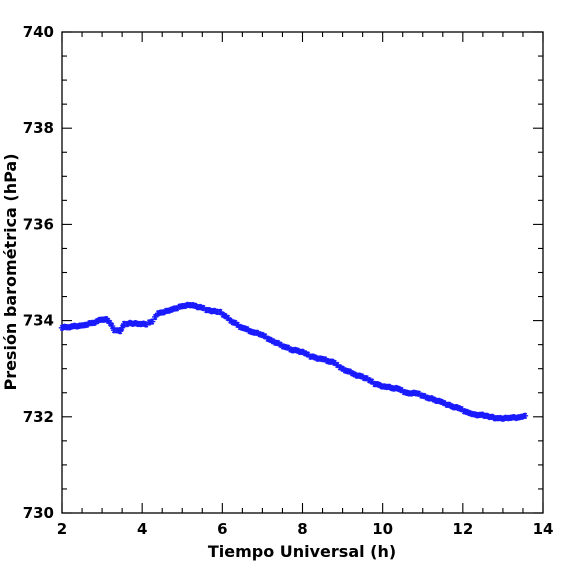 This screenshot has width=574, height=574. I want to click on y-tick-label: 738, so click(38, 128).